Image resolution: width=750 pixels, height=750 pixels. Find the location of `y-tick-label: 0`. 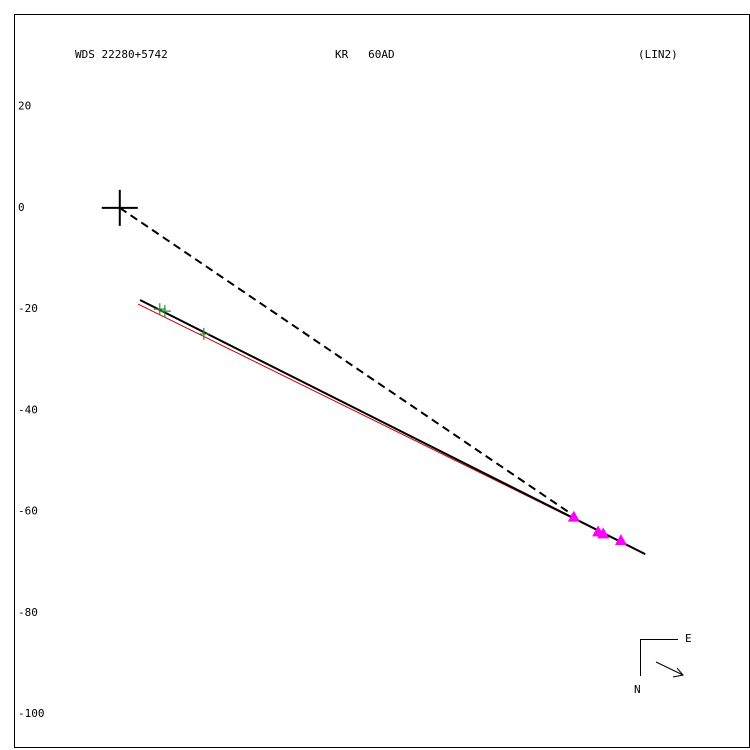

y-tick-label: 0 is located at coordinates (21, 207).